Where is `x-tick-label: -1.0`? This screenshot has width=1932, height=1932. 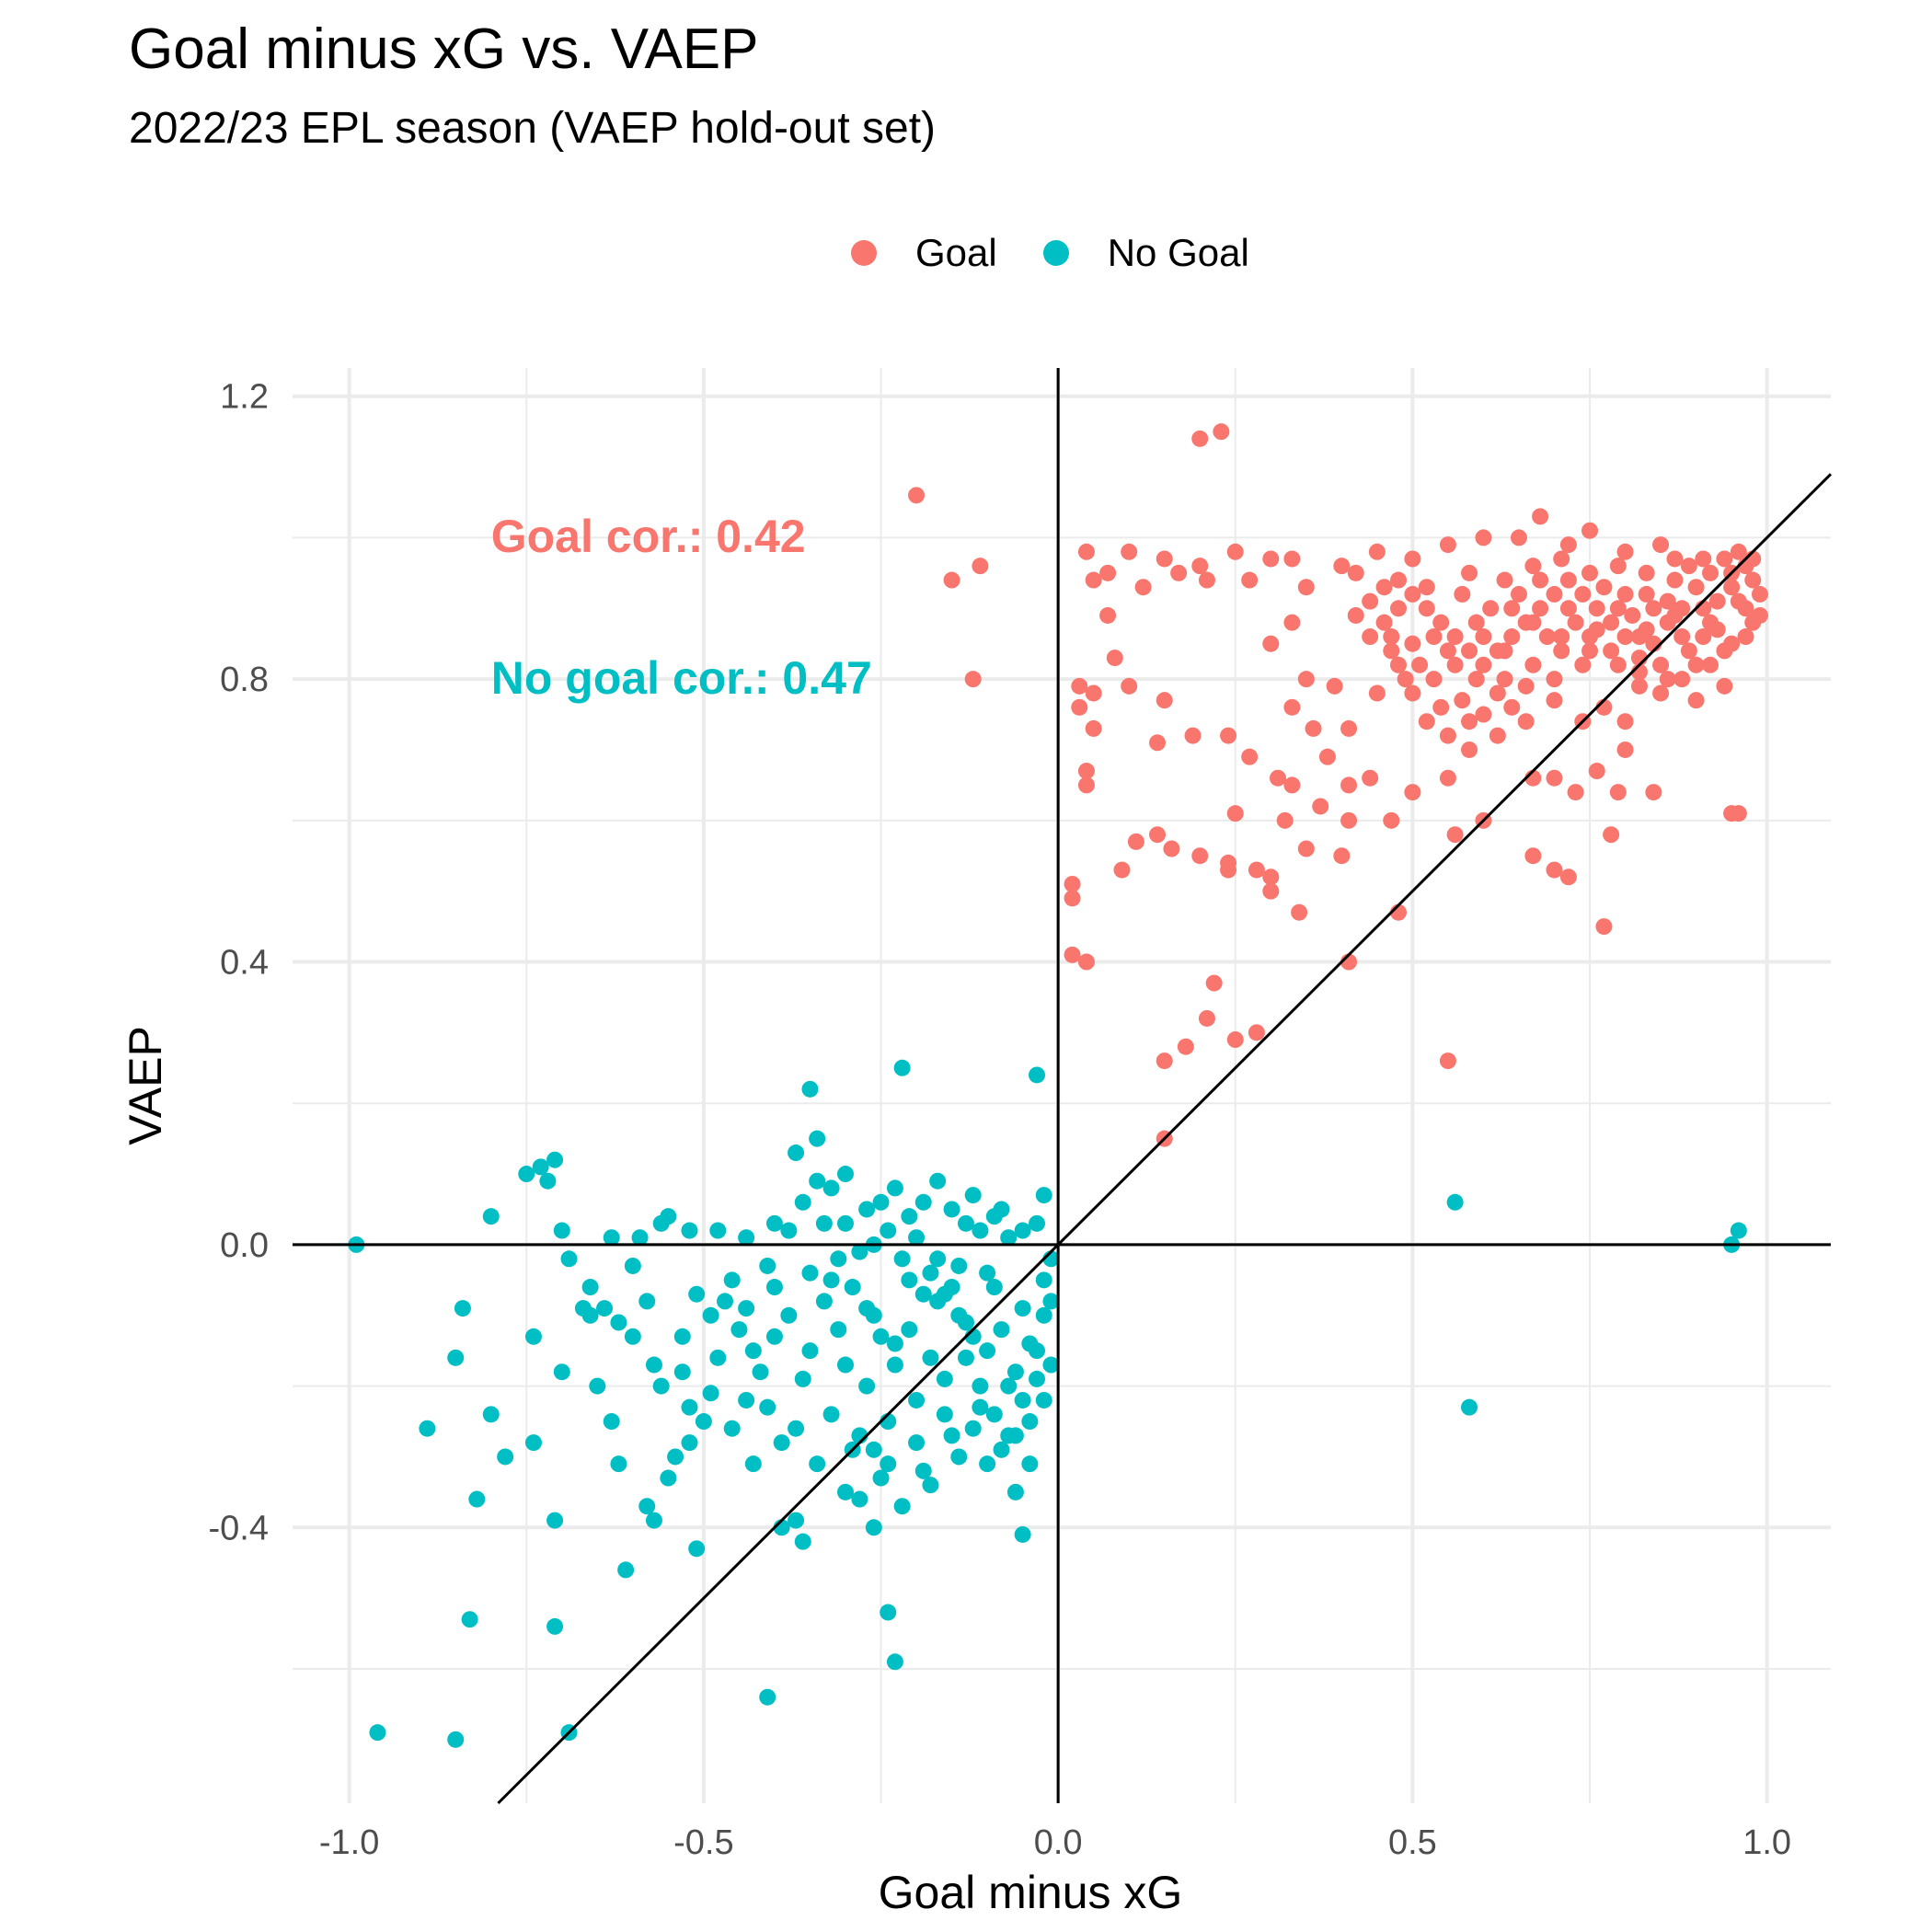
x-tick-label: -1.0 is located at coordinates (349, 1842).